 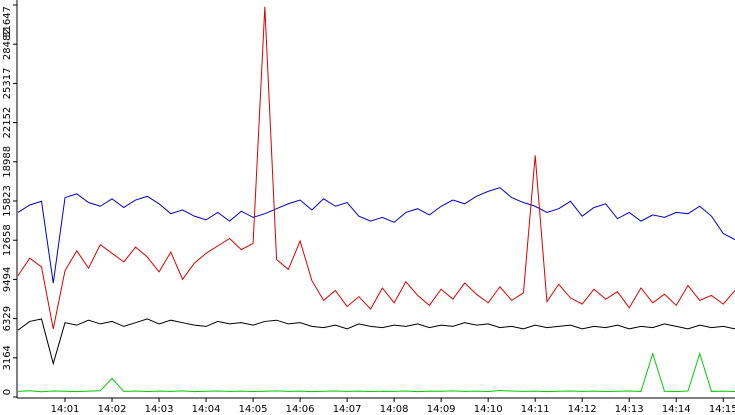 What do you see at coordinates (488, 409) in the screenshot?
I see `x-tick-label: 14:10` at bounding box center [488, 409].